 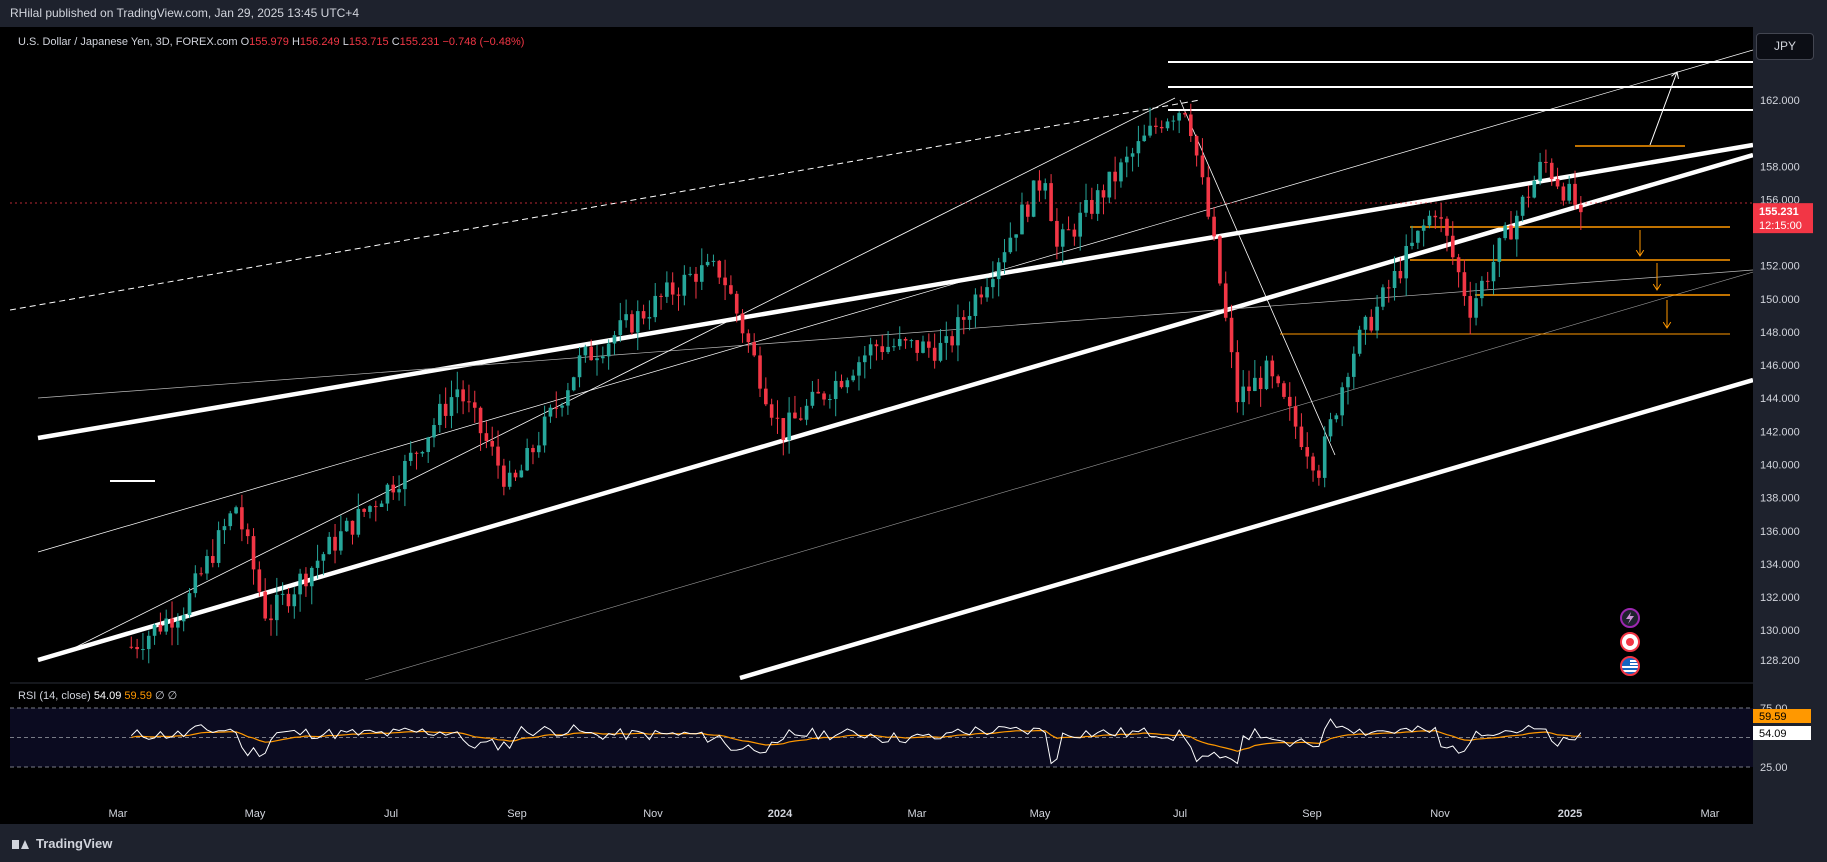 What do you see at coordinates (1790, 425) in the screenshot?
I see `price-scale-panel` at bounding box center [1790, 425].